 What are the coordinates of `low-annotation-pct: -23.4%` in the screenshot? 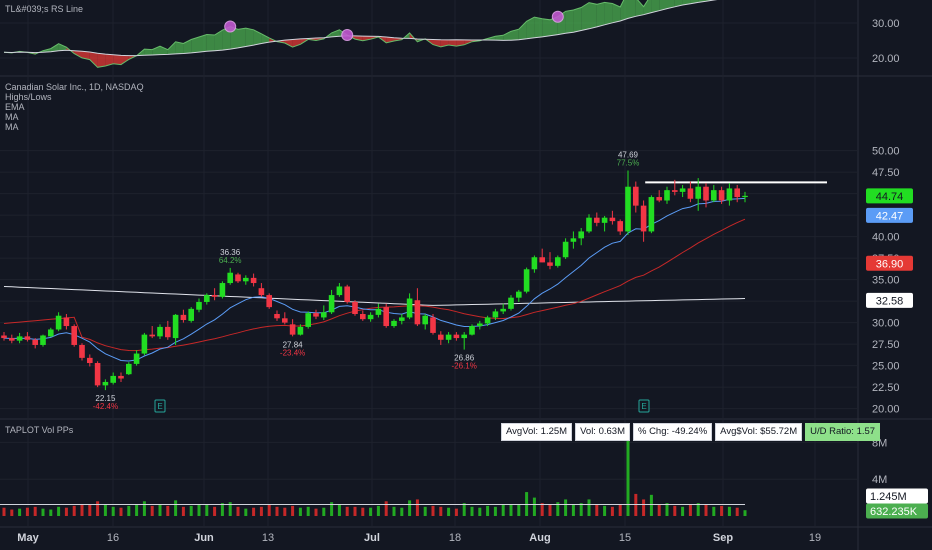 It's located at (292, 352).